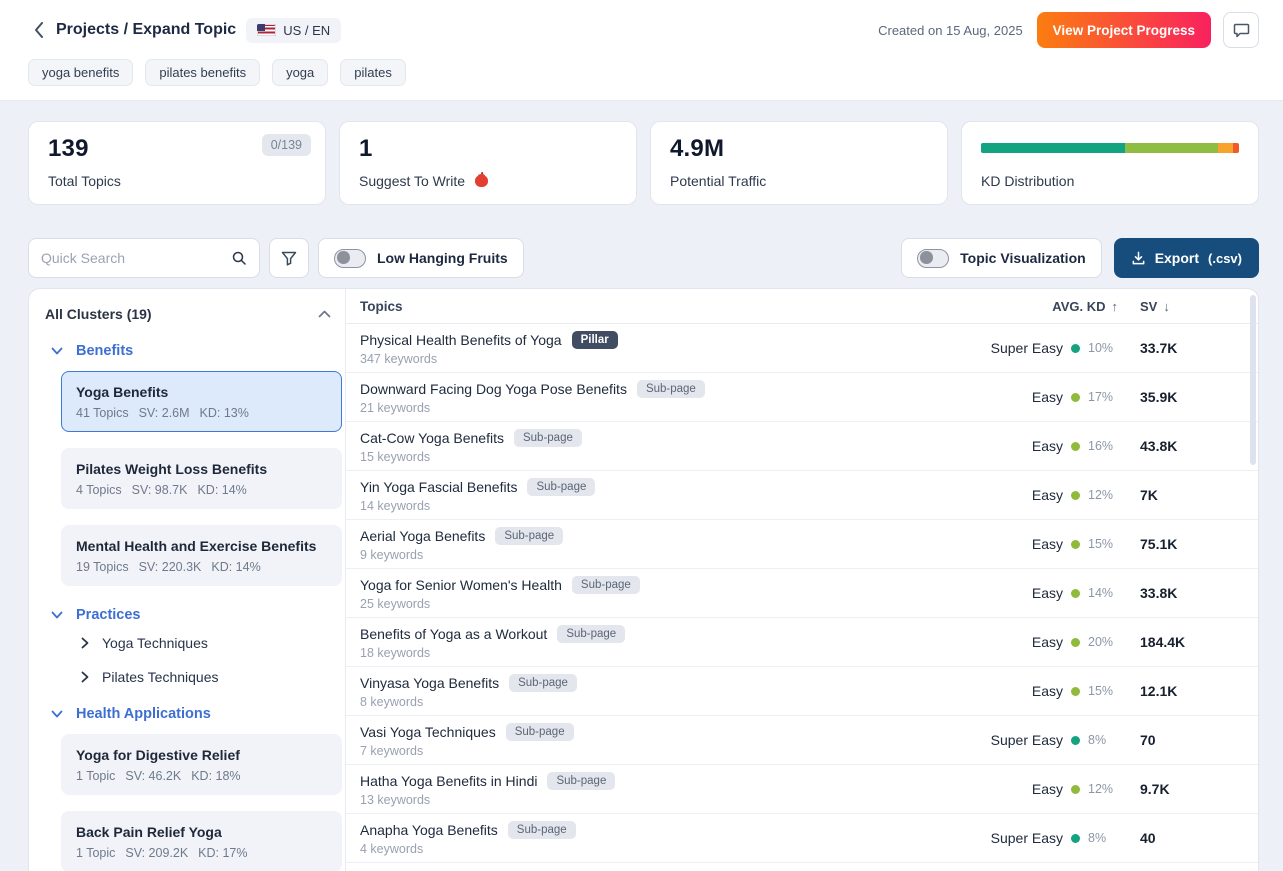 Image resolution: width=1283 pixels, height=871 pixels. Describe the element at coordinates (432, 437) in the screenshot. I see `topic-title: Cat-Cow Yoga Benefits` at that location.